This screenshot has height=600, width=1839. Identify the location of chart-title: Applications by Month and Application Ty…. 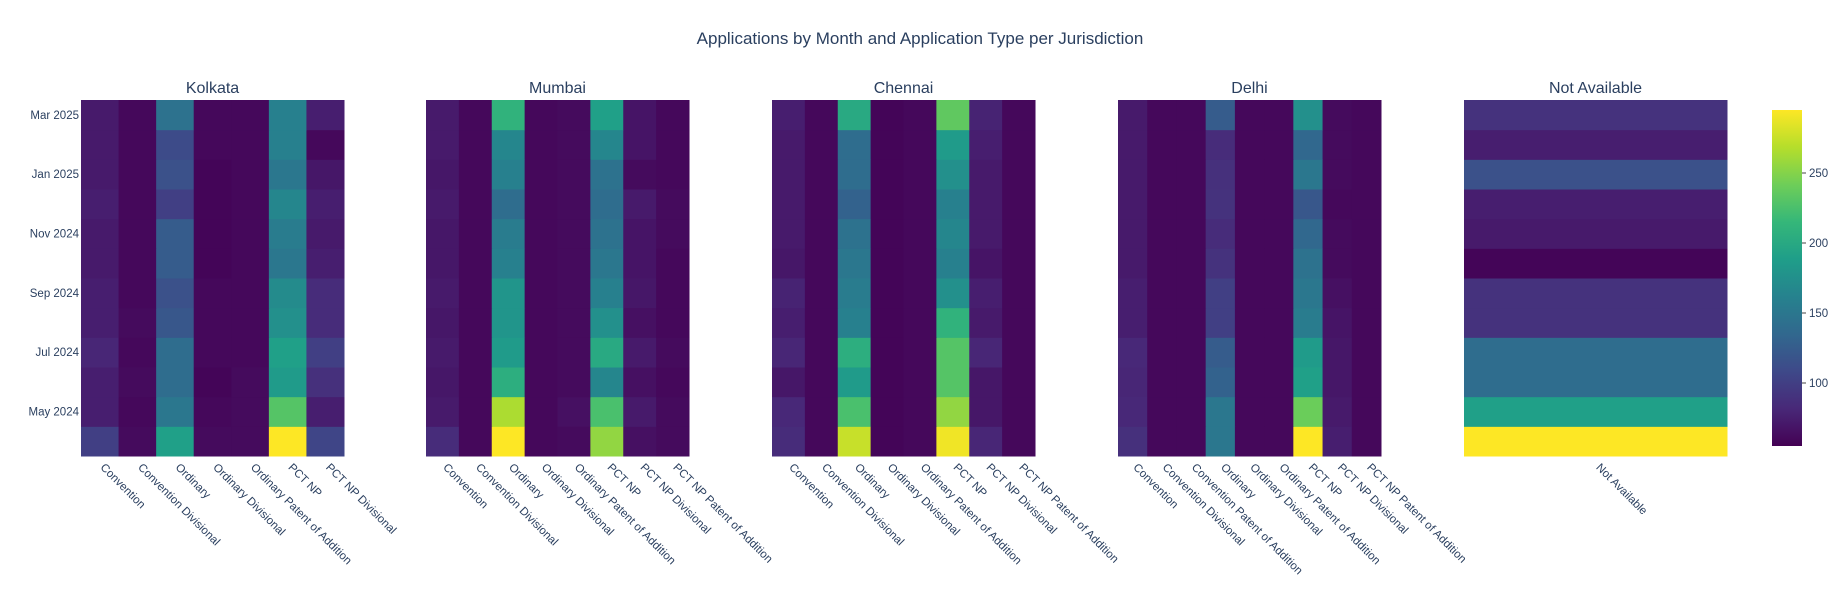
(920, 38).